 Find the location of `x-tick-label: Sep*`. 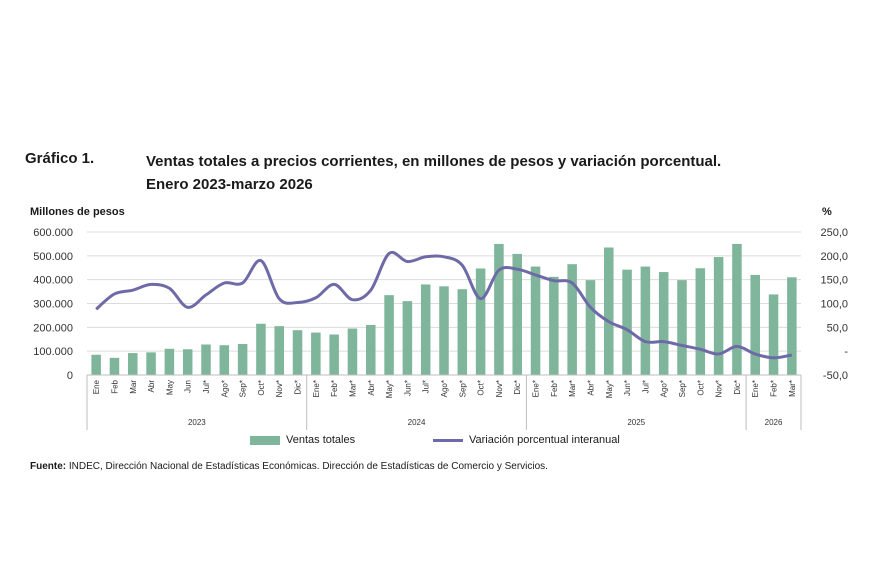

x-tick-label: Sep* is located at coordinates (462, 388).